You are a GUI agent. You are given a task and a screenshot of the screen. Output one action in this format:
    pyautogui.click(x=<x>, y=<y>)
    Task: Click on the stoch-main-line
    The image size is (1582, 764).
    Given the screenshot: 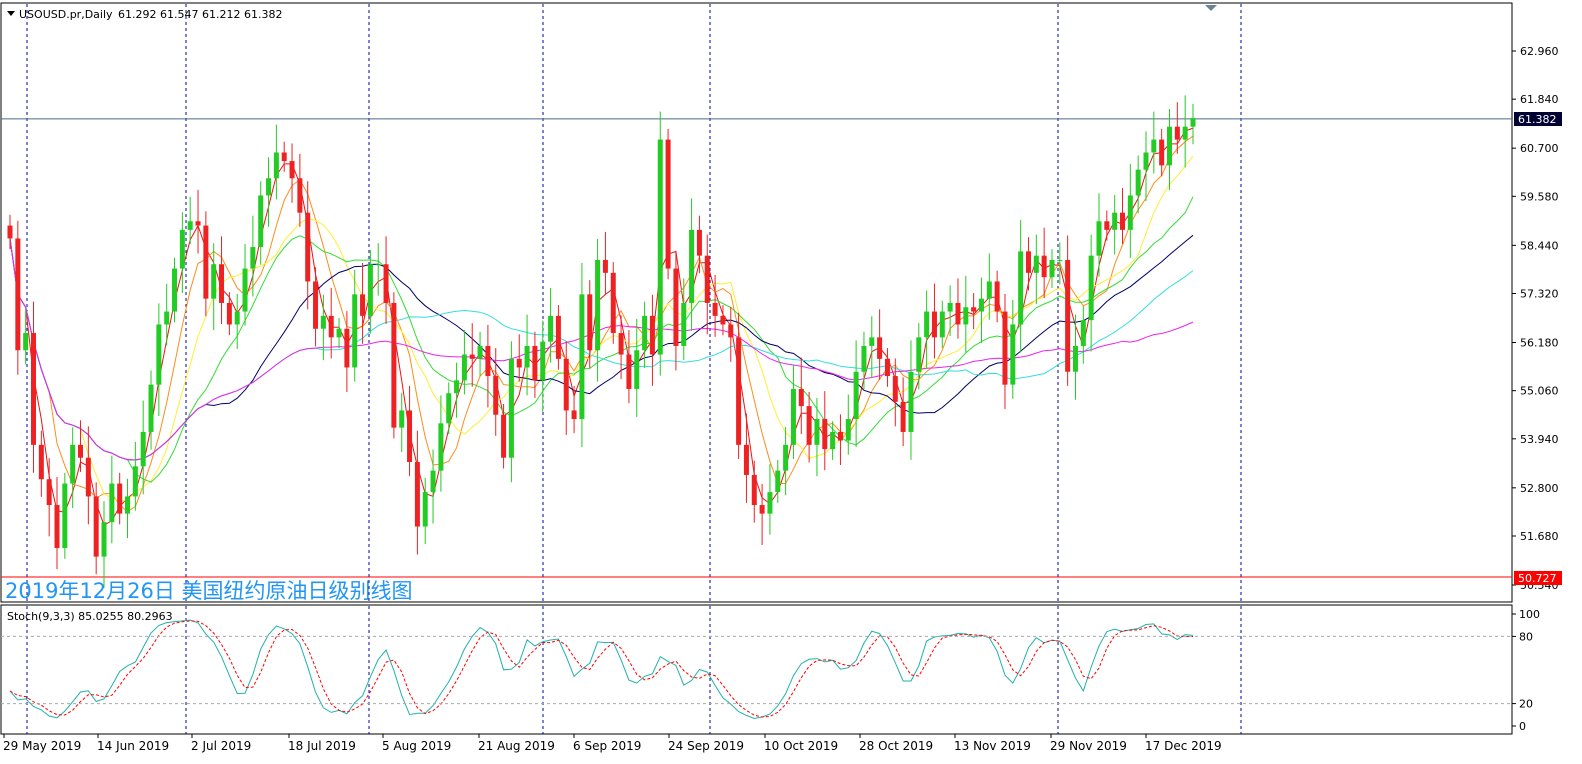 What is the action you would take?
    pyautogui.click(x=601, y=669)
    